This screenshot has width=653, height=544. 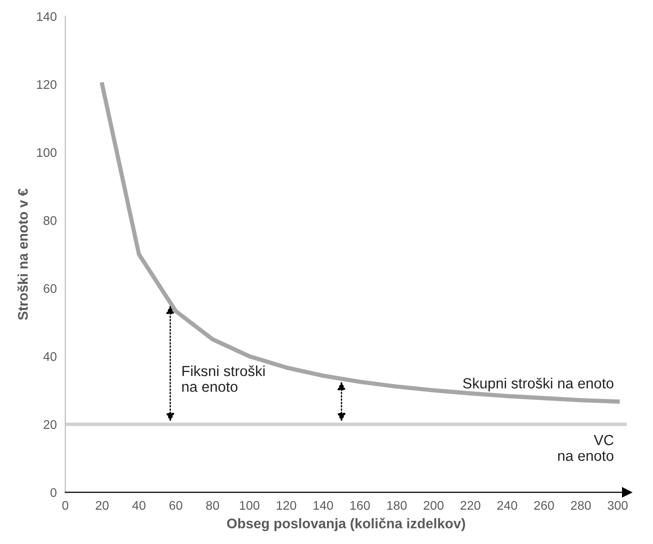 What do you see at coordinates (581, 505) in the screenshot?
I see `x-tick-label: 280` at bounding box center [581, 505].